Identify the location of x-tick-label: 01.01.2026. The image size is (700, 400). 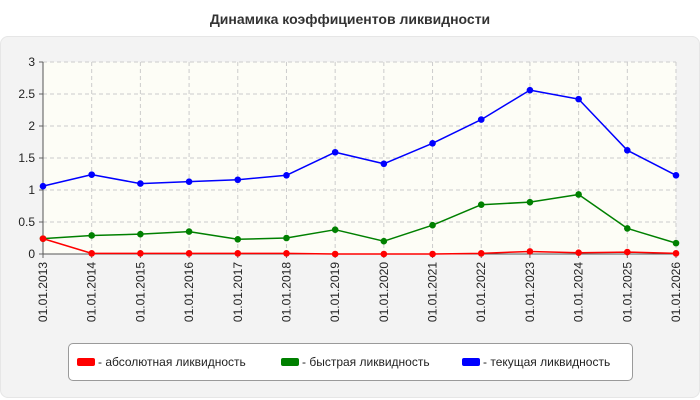
(676, 292).